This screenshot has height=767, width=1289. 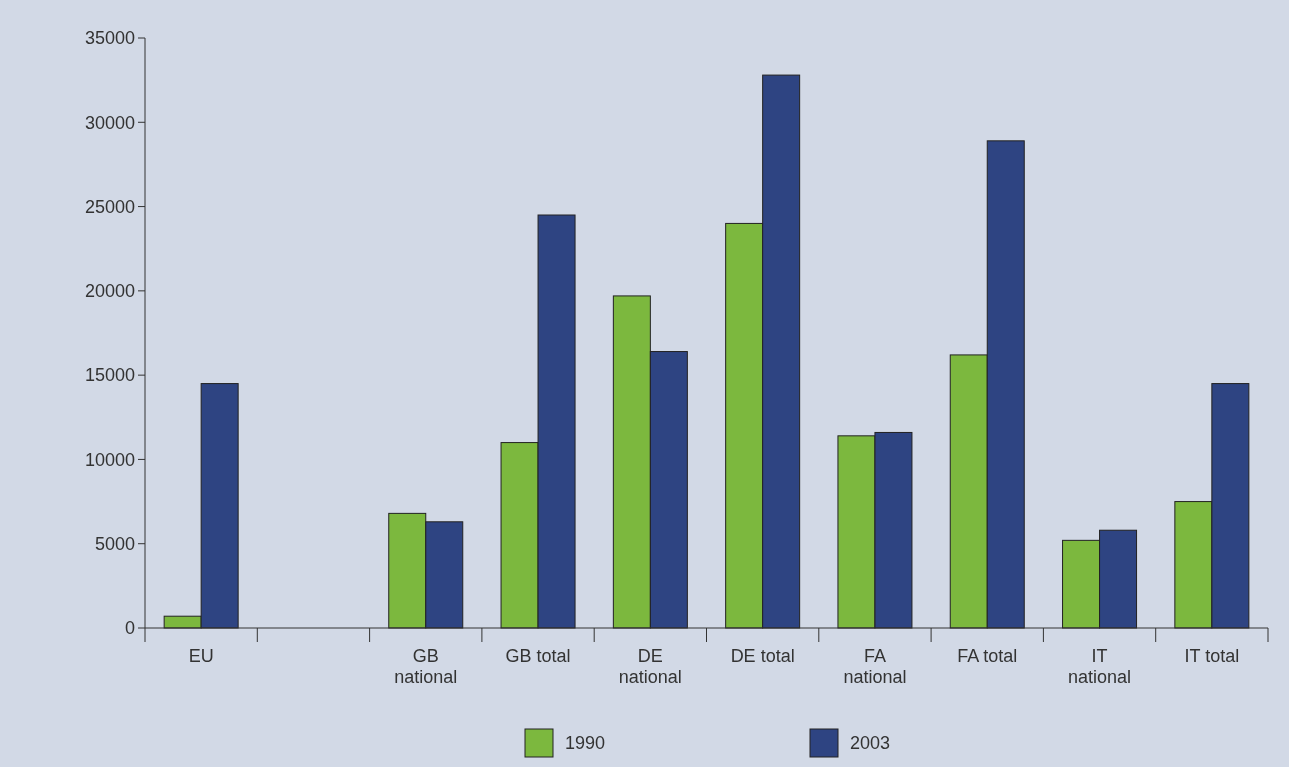 I want to click on y-tick-label: 10000, so click(x=109, y=459).